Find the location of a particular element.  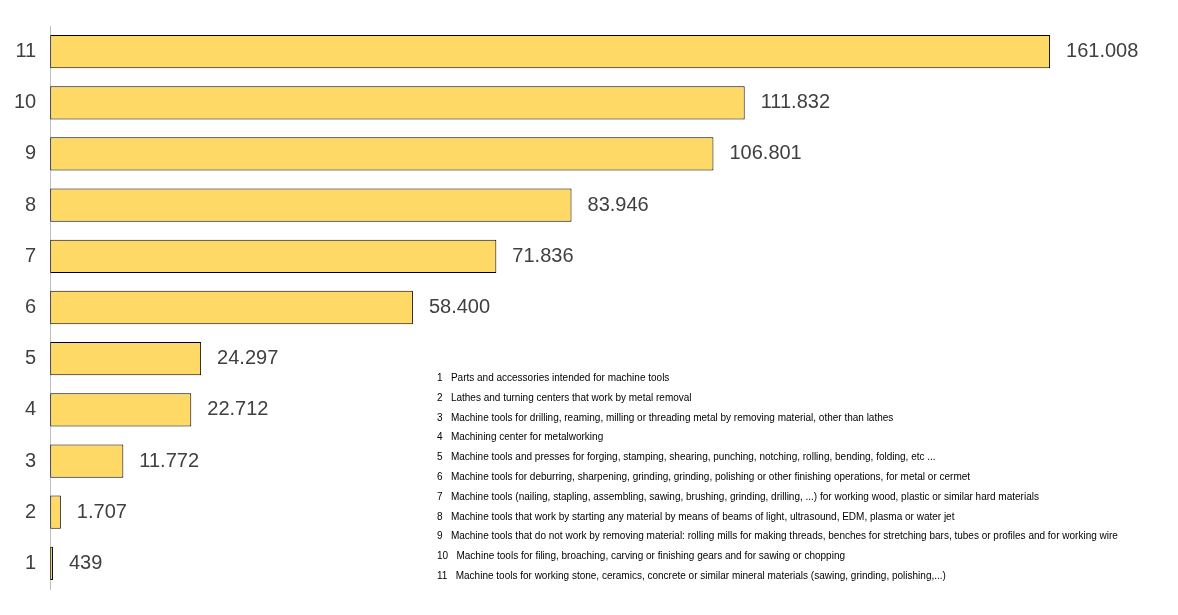

annotation: 2 Lathes and turning centers that work by metal removal is located at coordinates (565, 397).